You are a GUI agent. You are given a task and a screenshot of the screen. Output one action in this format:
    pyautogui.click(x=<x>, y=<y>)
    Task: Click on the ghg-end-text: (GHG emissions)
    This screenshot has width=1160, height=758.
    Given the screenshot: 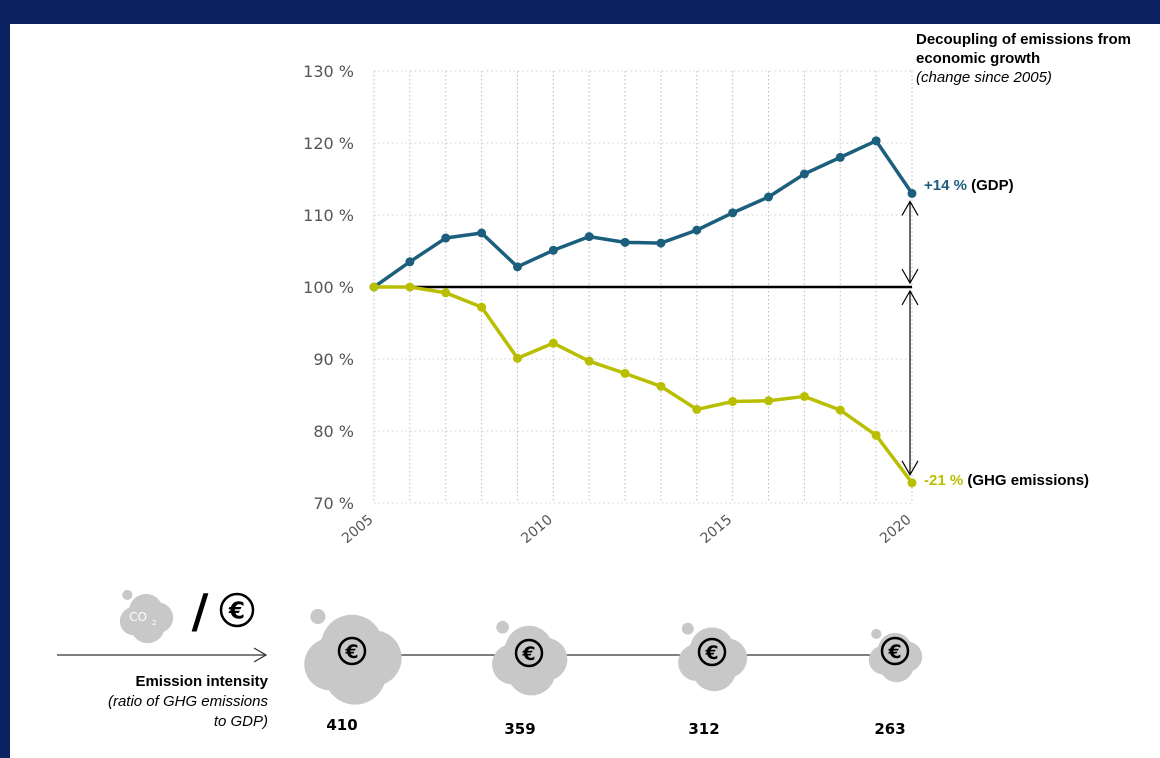 What is the action you would take?
    pyautogui.click(x=1028, y=480)
    